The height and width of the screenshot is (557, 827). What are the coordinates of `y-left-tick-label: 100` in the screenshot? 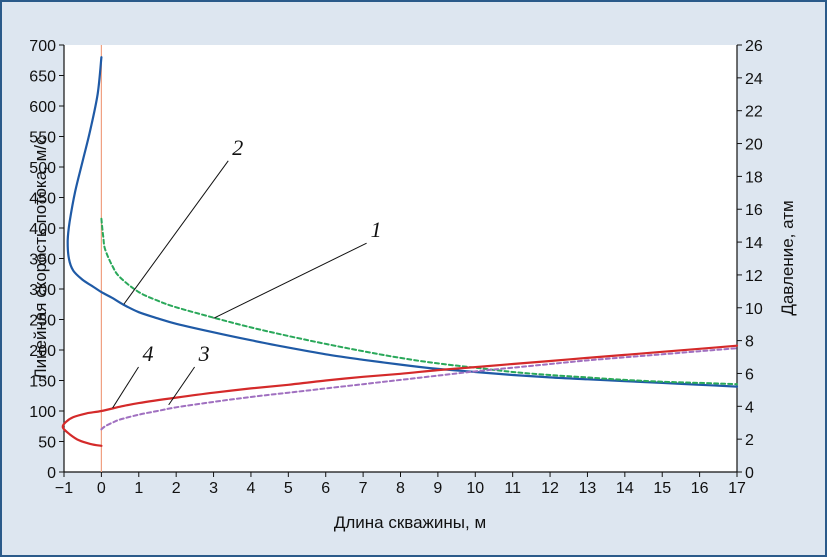 It's located at (42, 412).